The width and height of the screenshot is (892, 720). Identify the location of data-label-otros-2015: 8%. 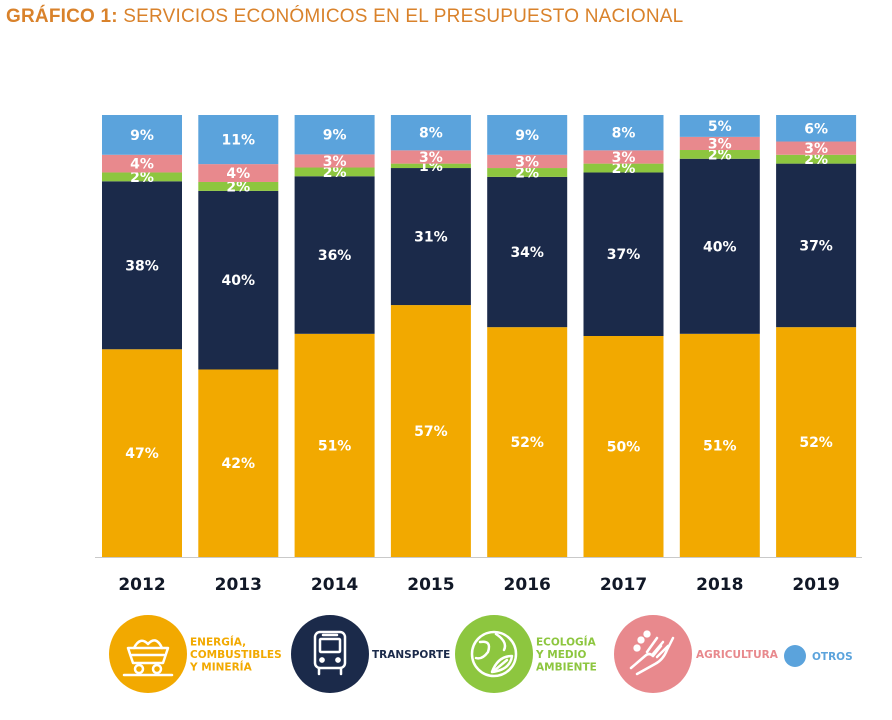
(431, 134).